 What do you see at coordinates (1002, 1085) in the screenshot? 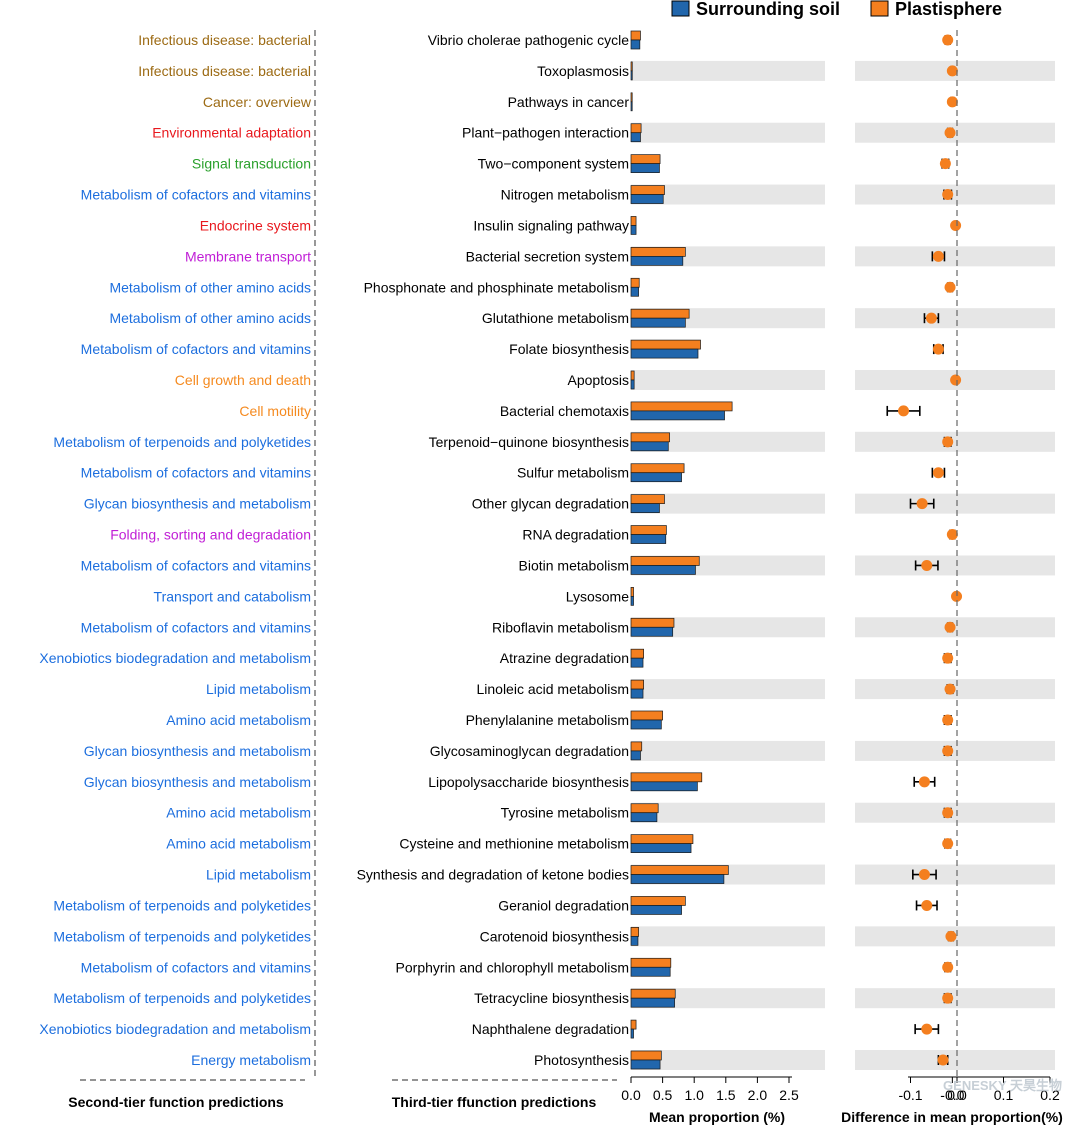
I see `watermark-text: GENESKY 天昊生物` at bounding box center [1002, 1085].